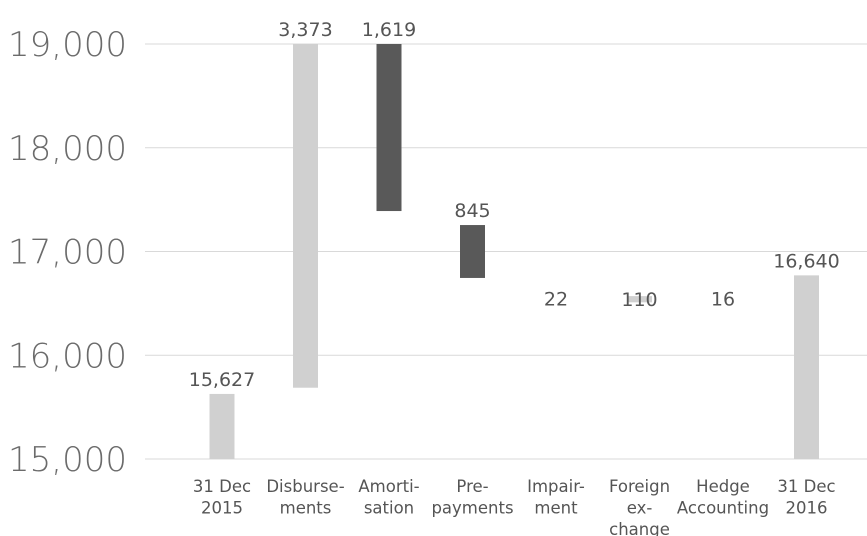 The image size is (867, 536). What do you see at coordinates (306, 508) in the screenshot?
I see `x-tick-label-line: ments` at bounding box center [306, 508].